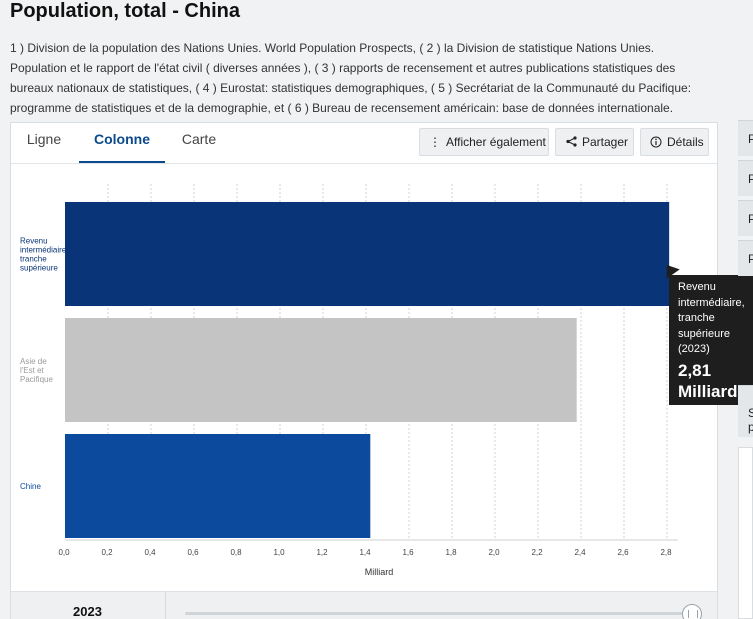 This screenshot has height=619, width=753. Describe the element at coordinates (696, 318) in the screenshot. I see `tooltip-line: tranche` at that location.